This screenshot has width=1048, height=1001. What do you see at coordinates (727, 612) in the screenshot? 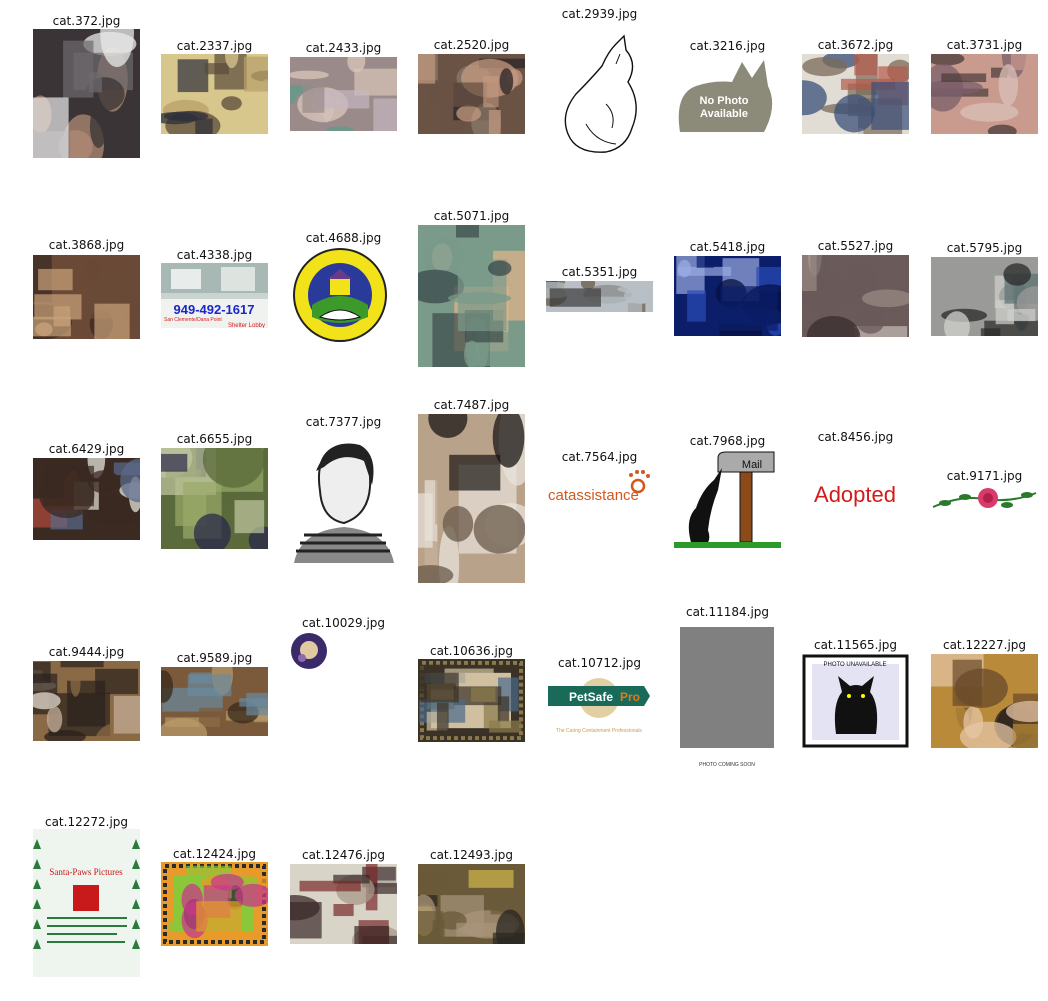
I see `image-caption: cat.11184.jpg` at bounding box center [727, 612].